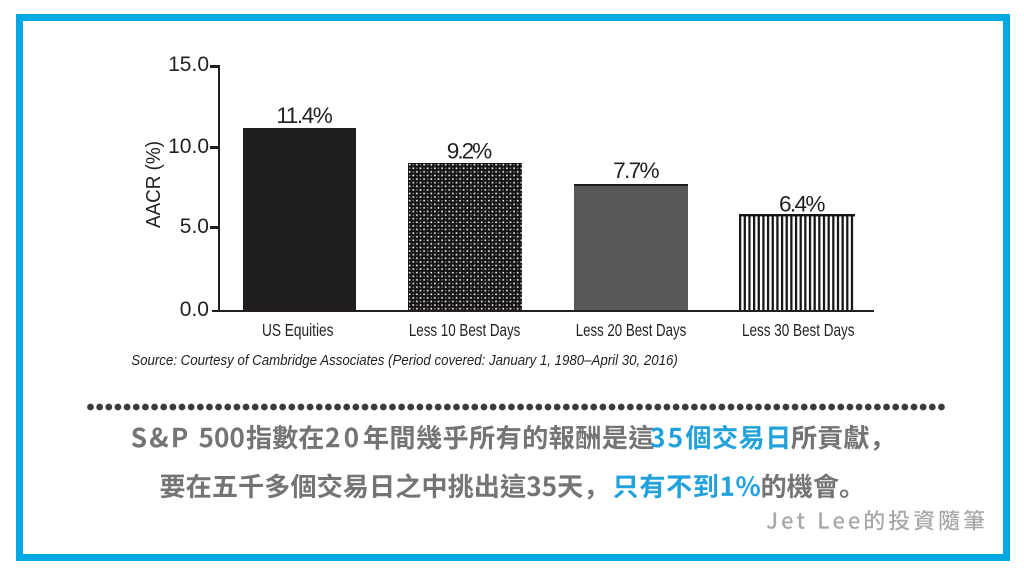  I want to click on svg-text: Less 10 Best Days, so click(465, 330).